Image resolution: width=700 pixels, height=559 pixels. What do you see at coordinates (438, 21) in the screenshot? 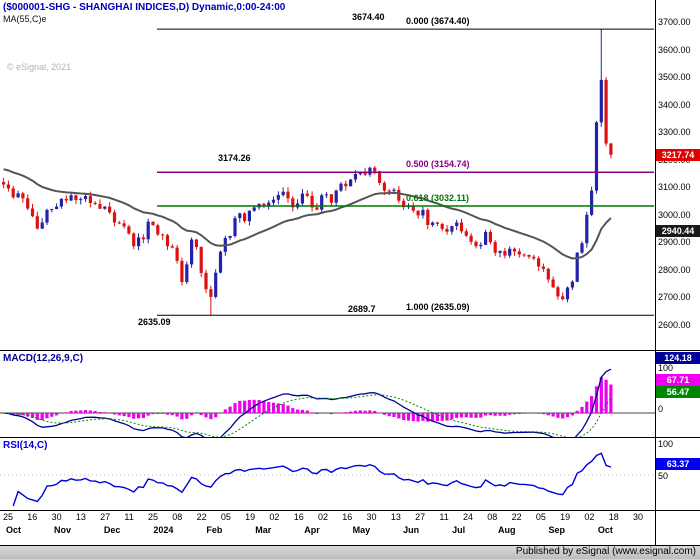
I see `fib-label-0.000: 0.000 (3674.40)` at bounding box center [438, 21].